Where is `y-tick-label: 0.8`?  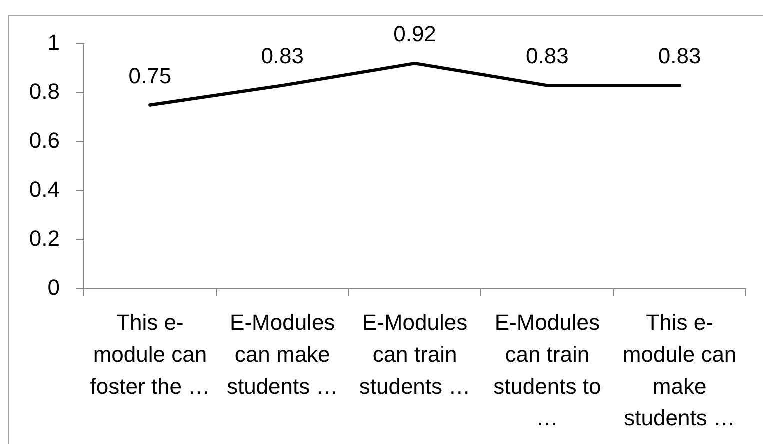
y-tick-label: 0.8 is located at coordinates (44, 91).